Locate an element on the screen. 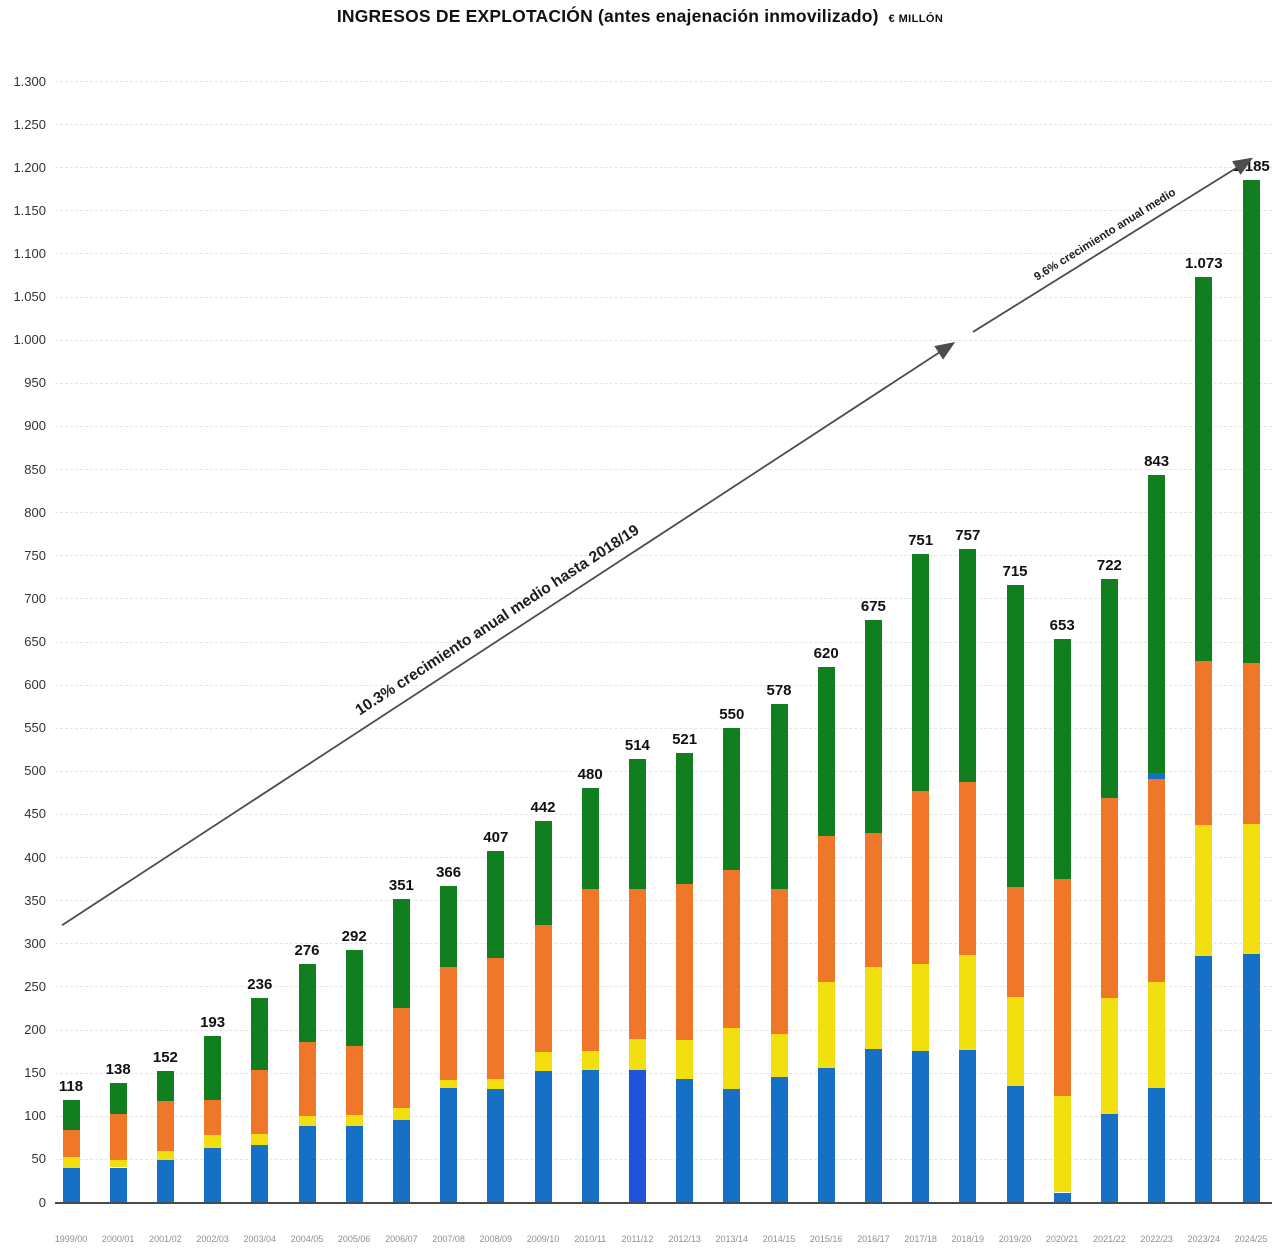 The height and width of the screenshot is (1258, 1280). bar-2018/19-segment-green is located at coordinates (968, 666).